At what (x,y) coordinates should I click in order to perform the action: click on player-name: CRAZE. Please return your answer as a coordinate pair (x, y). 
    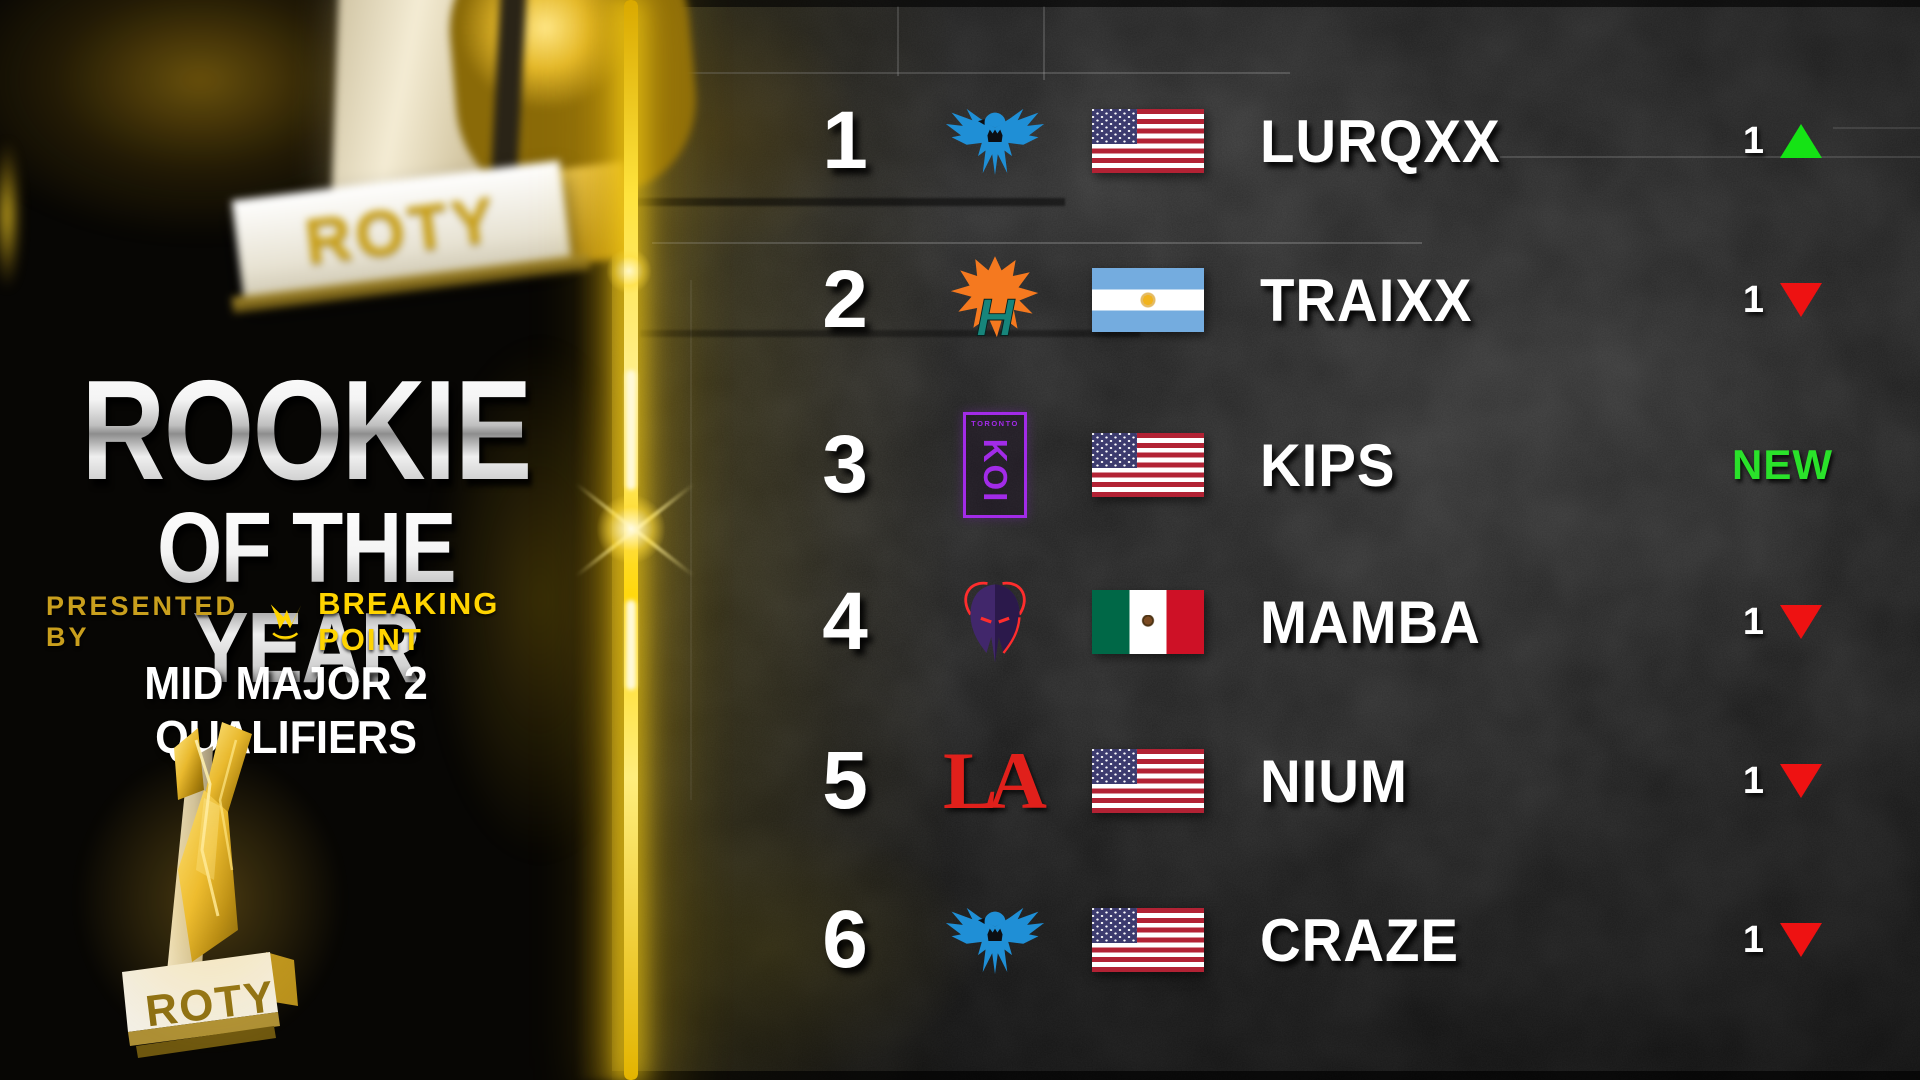
    Looking at the image, I should click on (1359, 940).